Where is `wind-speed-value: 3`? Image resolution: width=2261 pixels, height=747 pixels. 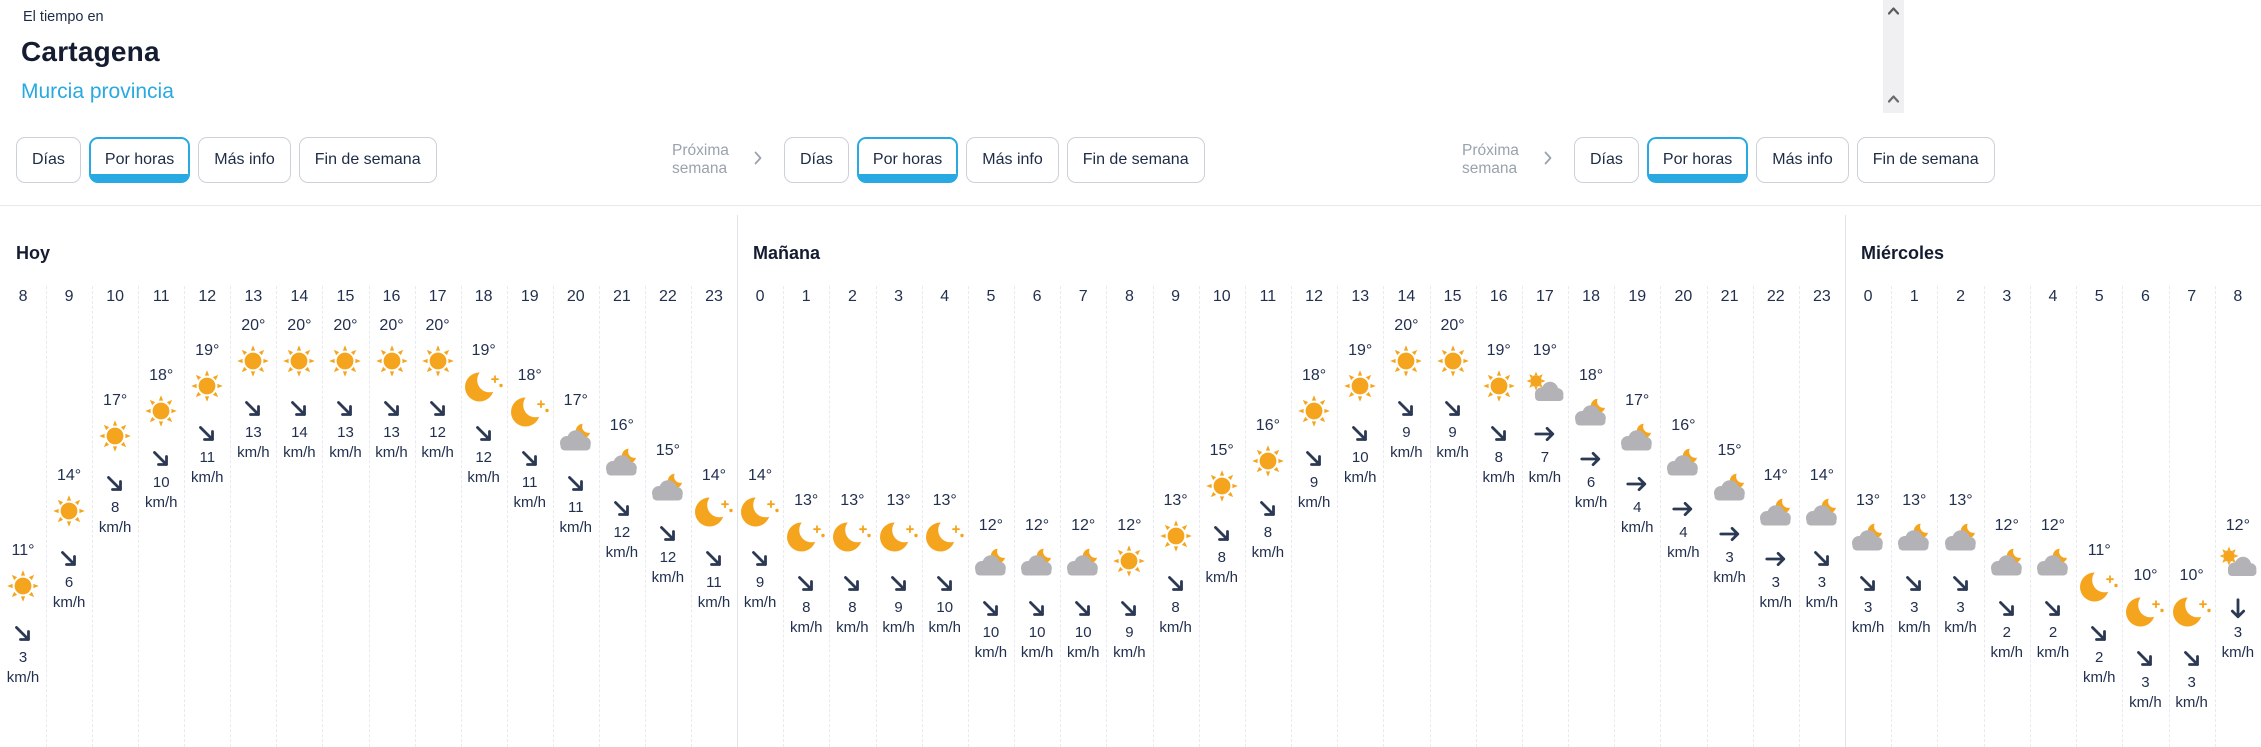
wind-speed-value: 3 is located at coordinates (23, 657).